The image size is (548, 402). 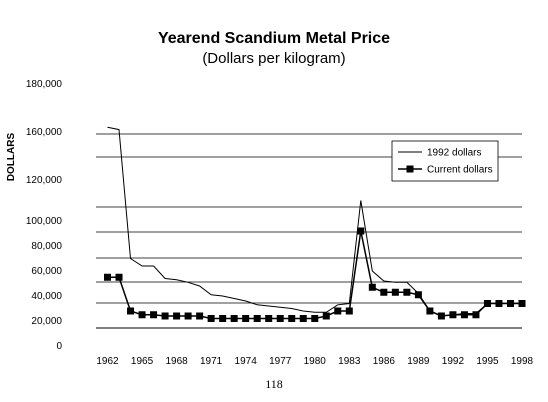 What do you see at coordinates (280, 361) in the screenshot?
I see `x-tick-label: 1977` at bounding box center [280, 361].